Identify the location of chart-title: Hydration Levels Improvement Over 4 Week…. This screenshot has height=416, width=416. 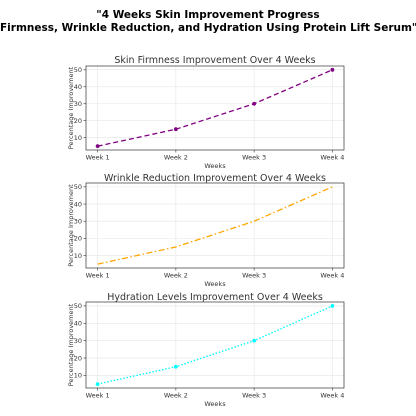
(215, 297).